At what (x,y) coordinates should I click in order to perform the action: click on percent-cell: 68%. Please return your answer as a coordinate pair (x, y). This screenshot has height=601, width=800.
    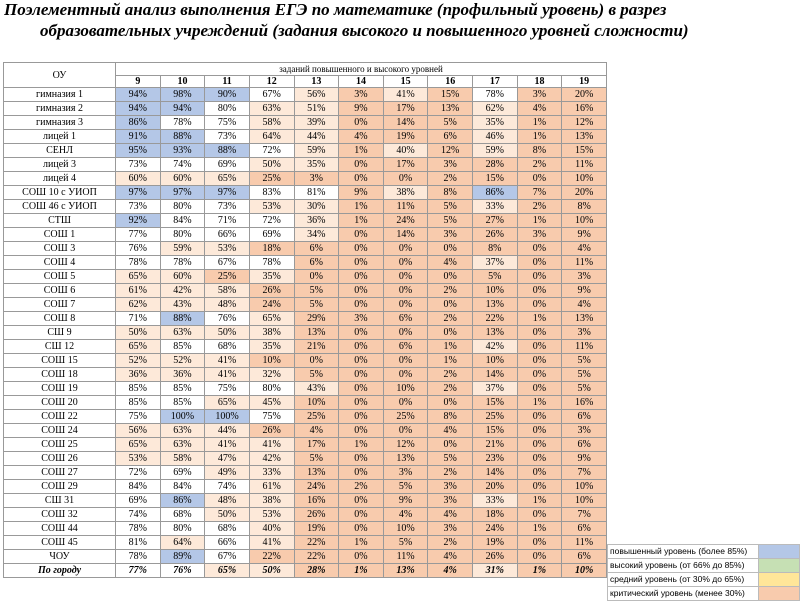
    Looking at the image, I should click on (182, 514).